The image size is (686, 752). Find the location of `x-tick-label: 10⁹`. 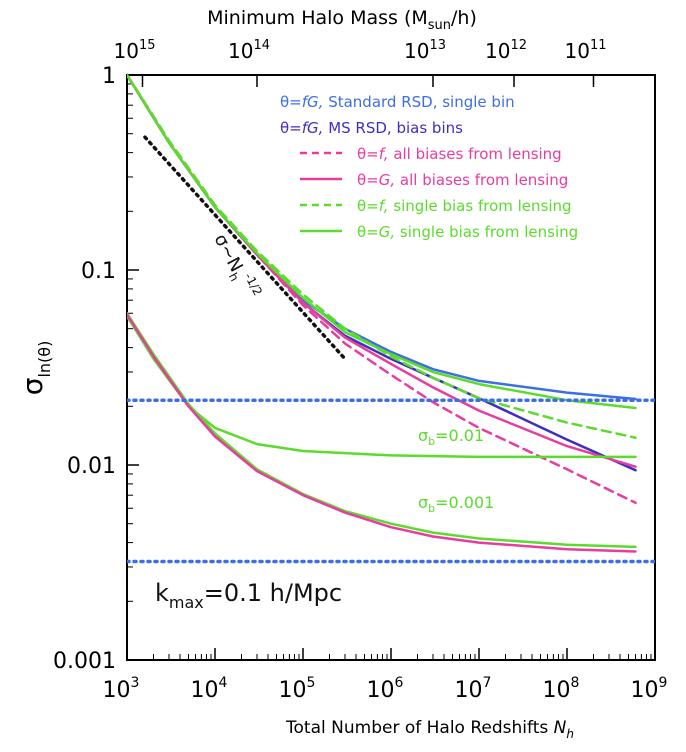

x-tick-label: 10⁹ is located at coordinates (649, 689).